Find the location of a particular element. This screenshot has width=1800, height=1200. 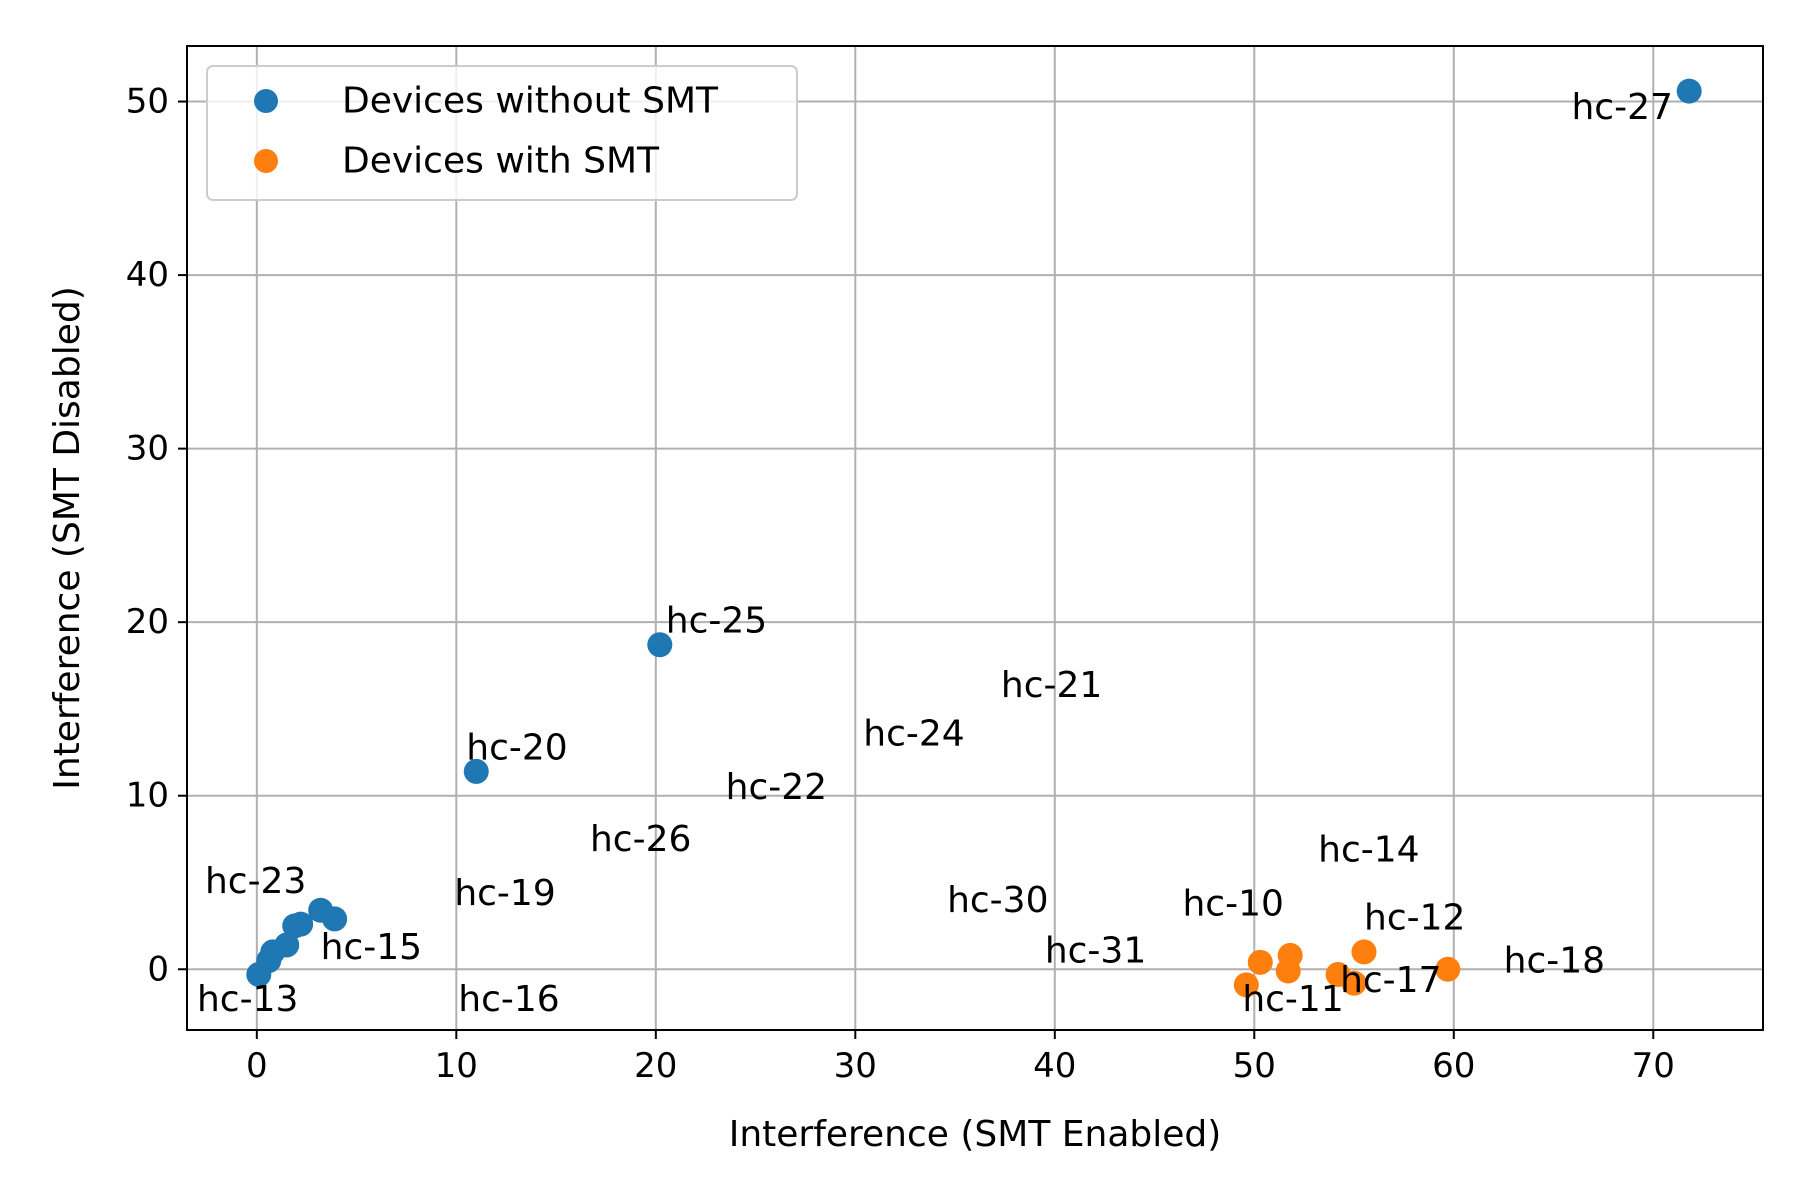

legend-box is located at coordinates (502, 133).